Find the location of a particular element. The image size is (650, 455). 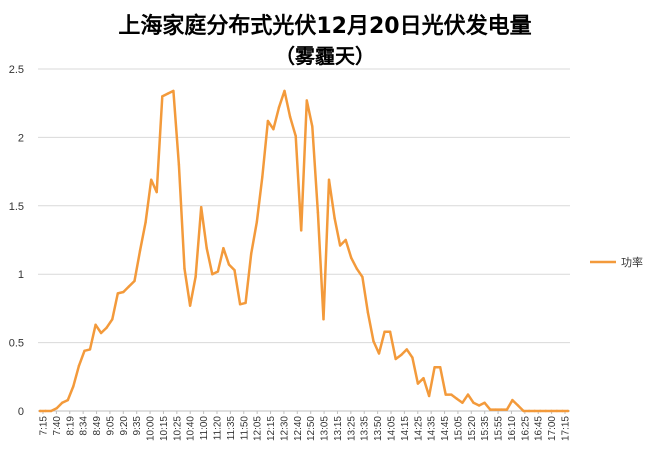

x-tick-label: 10:15 is located at coordinates (164, 428).